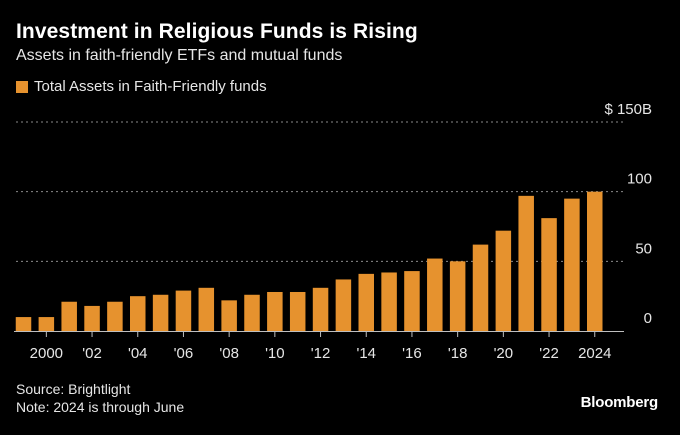 The width and height of the screenshot is (680, 435). Describe the element at coordinates (389, 301) in the screenshot. I see `bar-2015` at that location.